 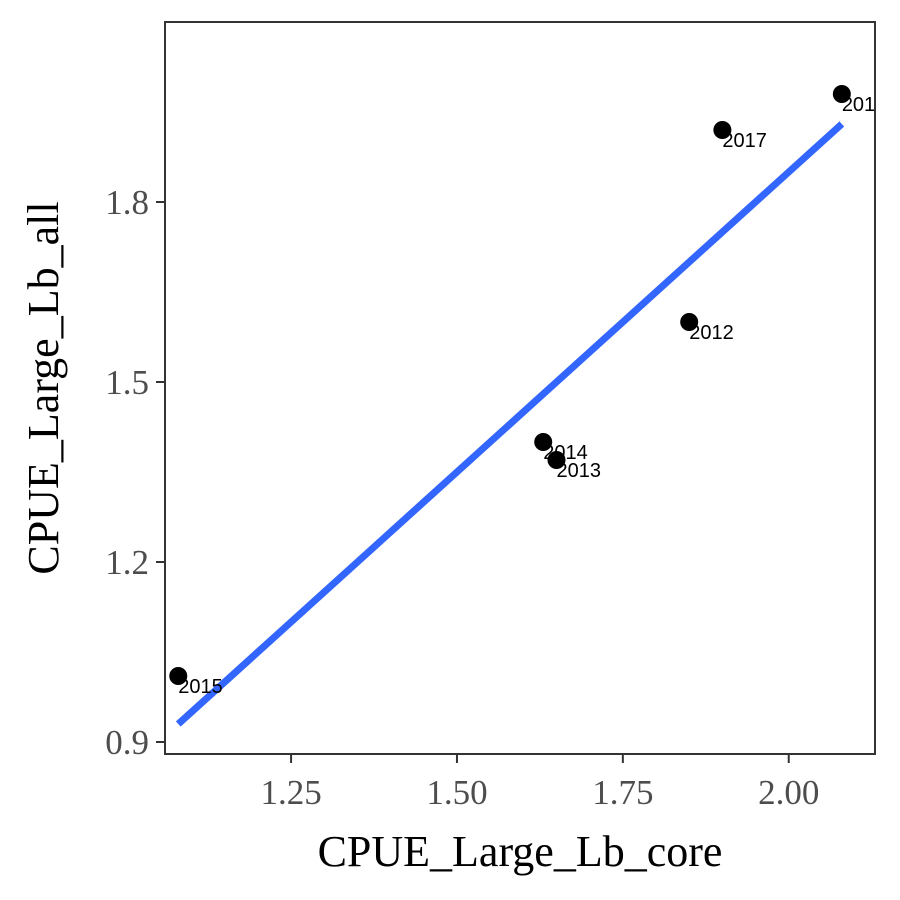 I want to click on point-label: 2013, so click(x=578, y=471).